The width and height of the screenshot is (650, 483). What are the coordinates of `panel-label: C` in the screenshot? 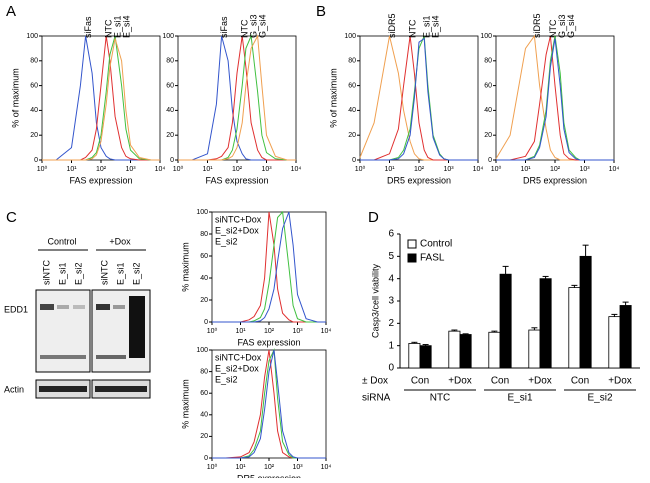 It's located at (11, 217).